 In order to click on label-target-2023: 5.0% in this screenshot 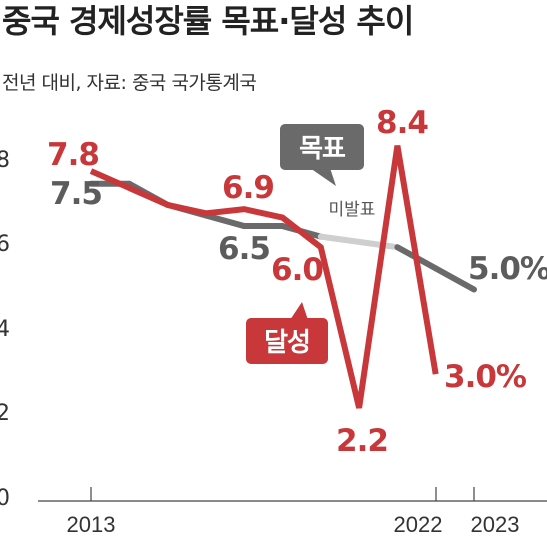, I will do `click(507, 269)`.